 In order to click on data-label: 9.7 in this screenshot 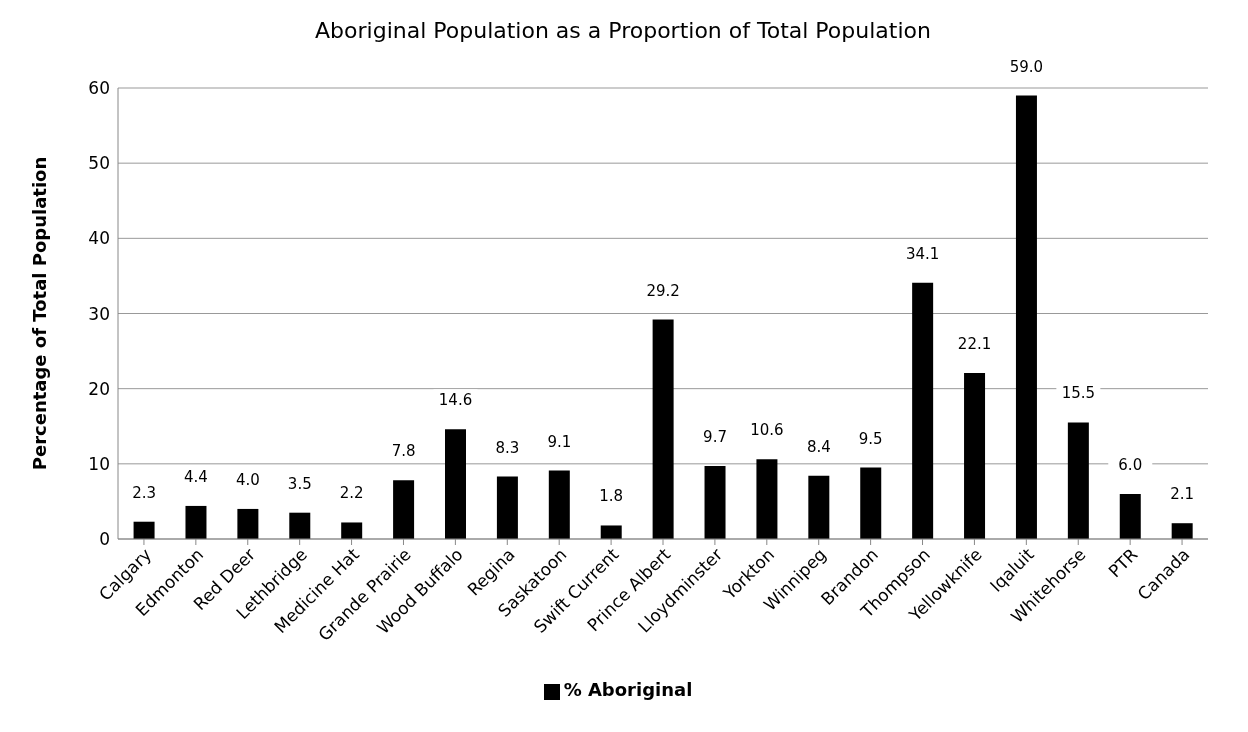, I will do `click(715, 437)`.